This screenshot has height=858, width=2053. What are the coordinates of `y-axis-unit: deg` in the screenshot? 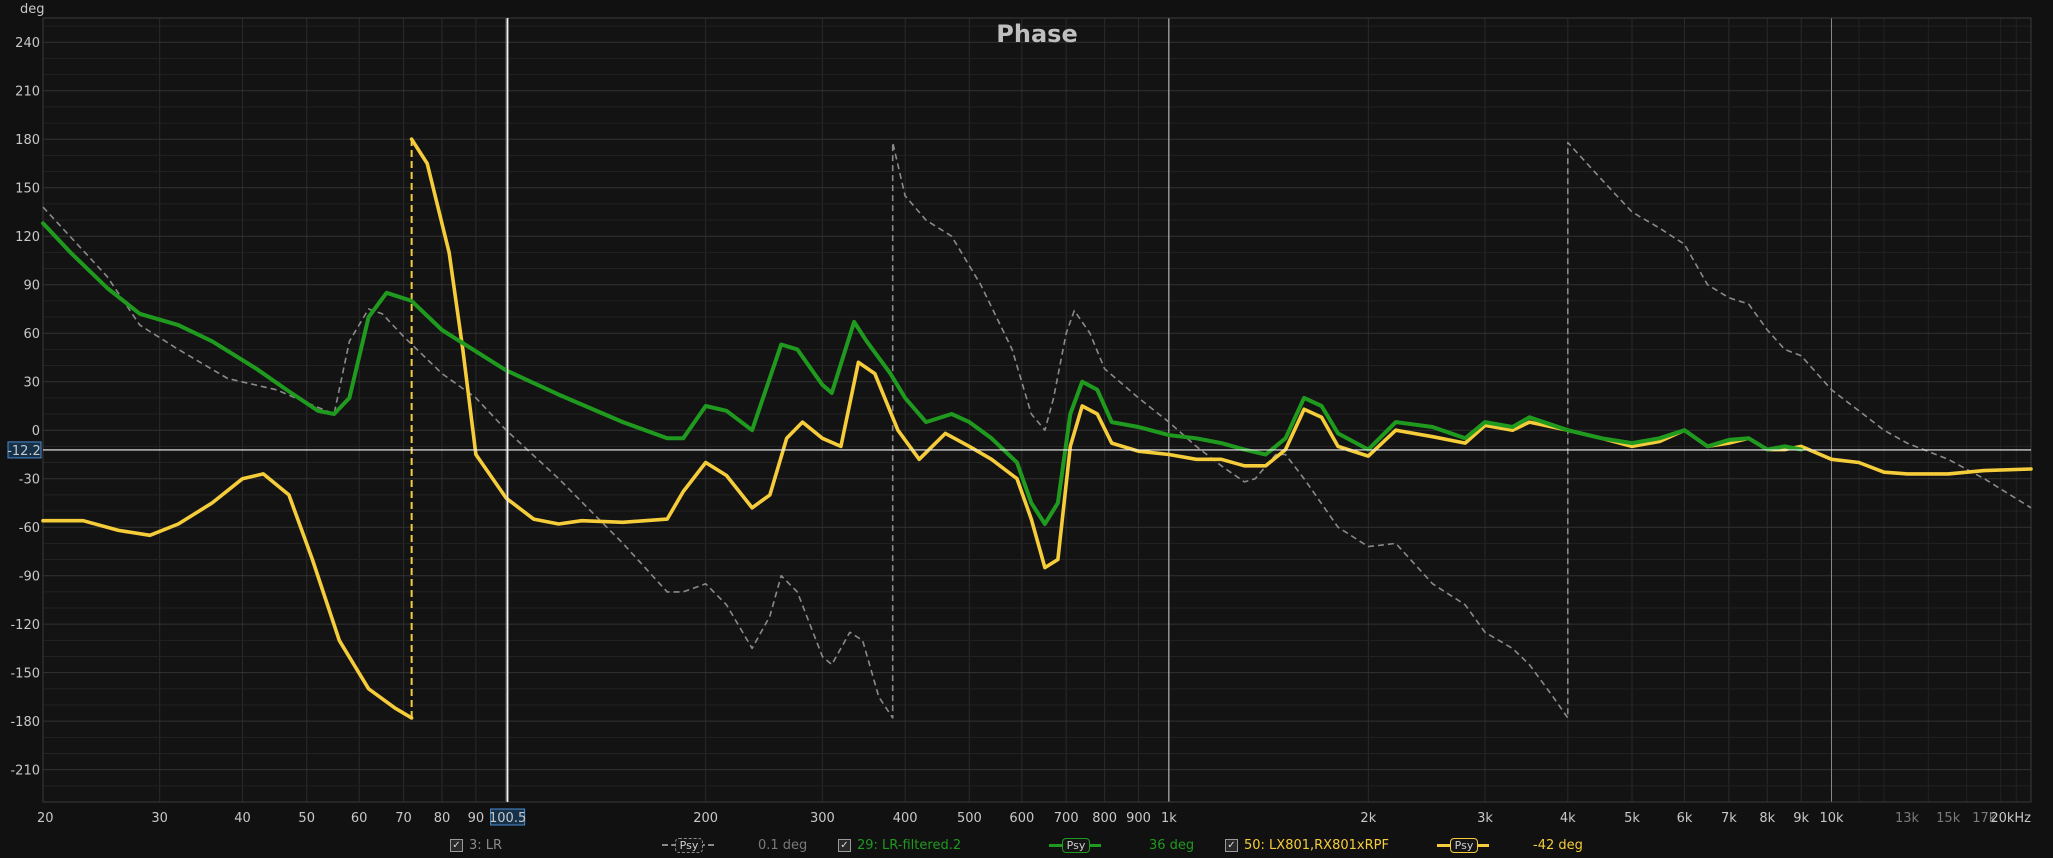 It's located at (32, 9).